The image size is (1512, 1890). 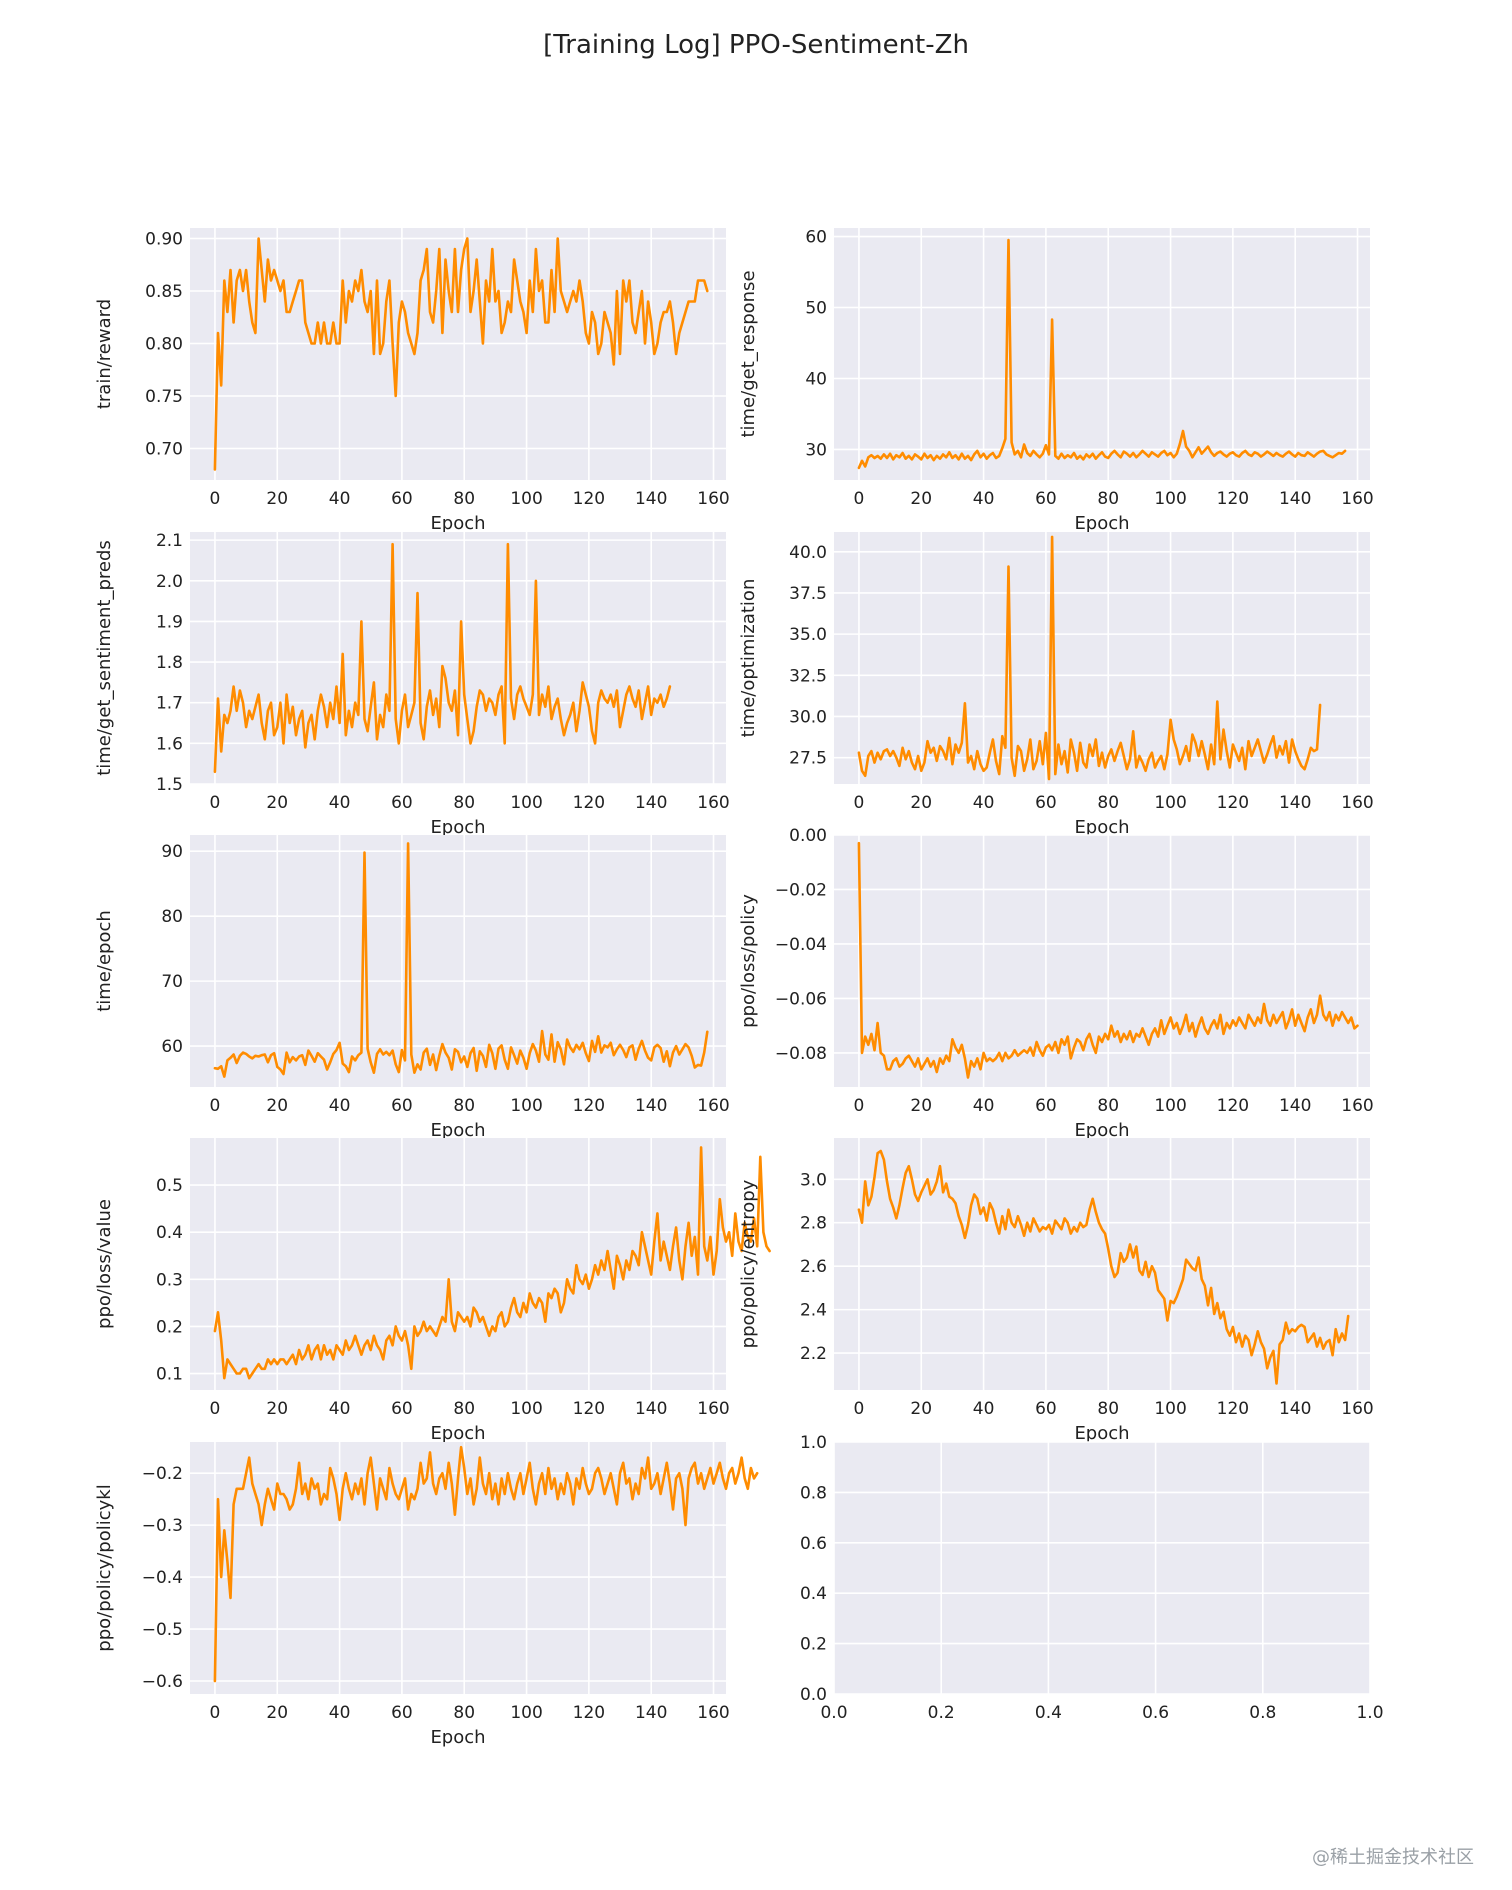 I want to click on y-tick-label: 37.5, so click(x=808, y=594).